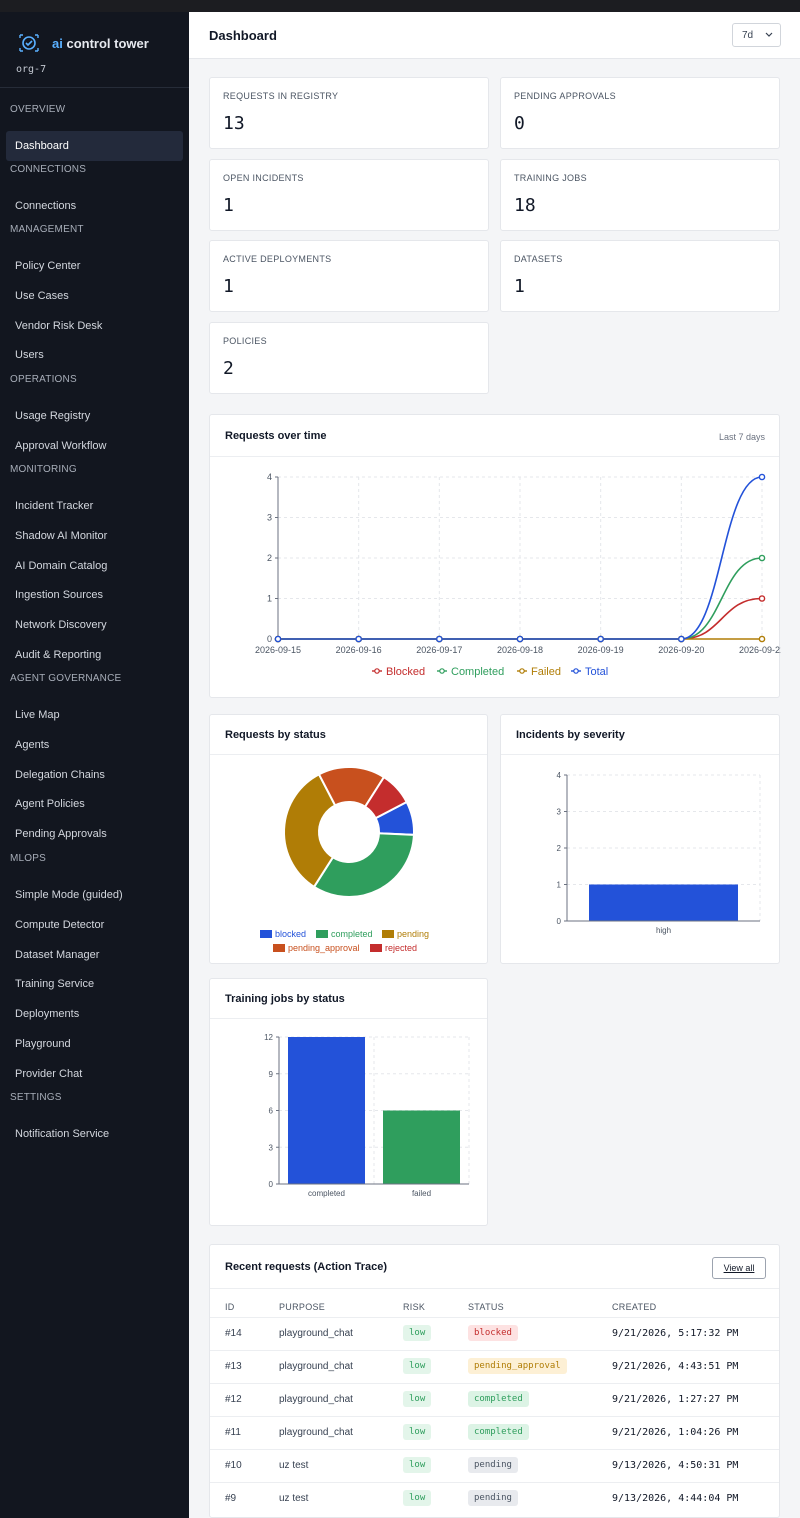  Describe the element at coordinates (269, 558) in the screenshot. I see `y-tick-label: 2` at that location.